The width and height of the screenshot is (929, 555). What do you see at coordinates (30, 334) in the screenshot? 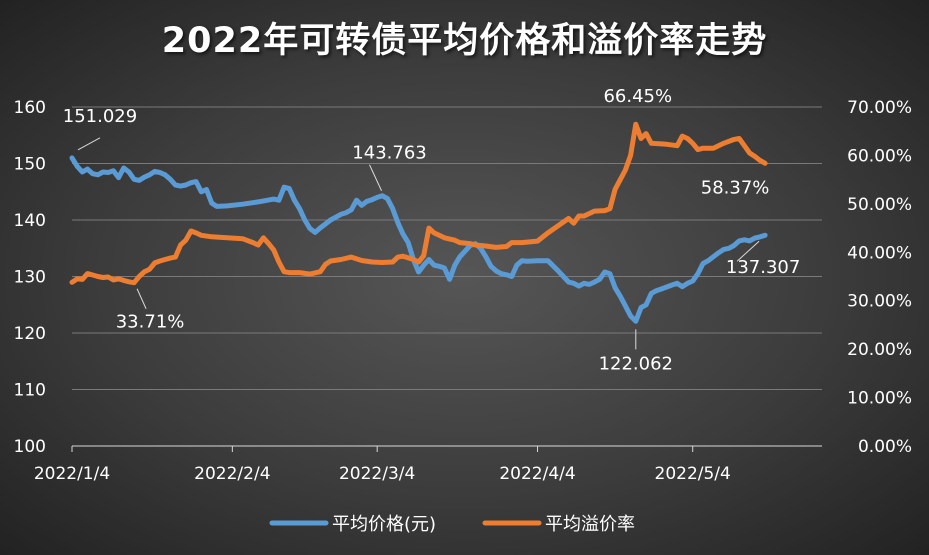
I see `left-tick-label: 120` at bounding box center [30, 334].